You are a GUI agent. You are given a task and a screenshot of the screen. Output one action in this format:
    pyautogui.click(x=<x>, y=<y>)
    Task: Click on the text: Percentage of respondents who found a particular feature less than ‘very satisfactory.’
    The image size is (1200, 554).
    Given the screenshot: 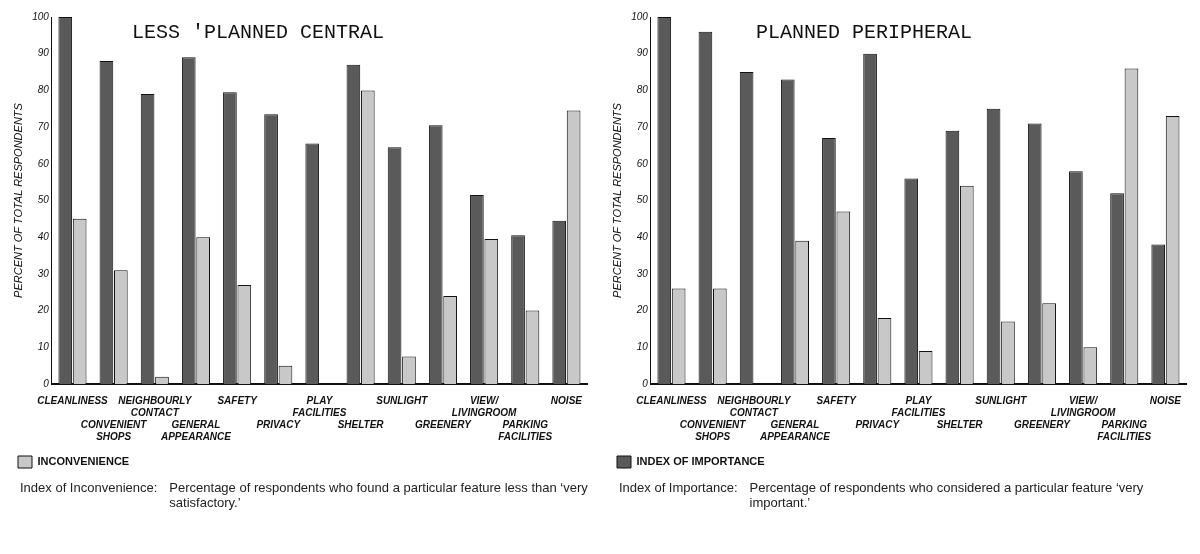 What is the action you would take?
    pyautogui.click(x=379, y=495)
    